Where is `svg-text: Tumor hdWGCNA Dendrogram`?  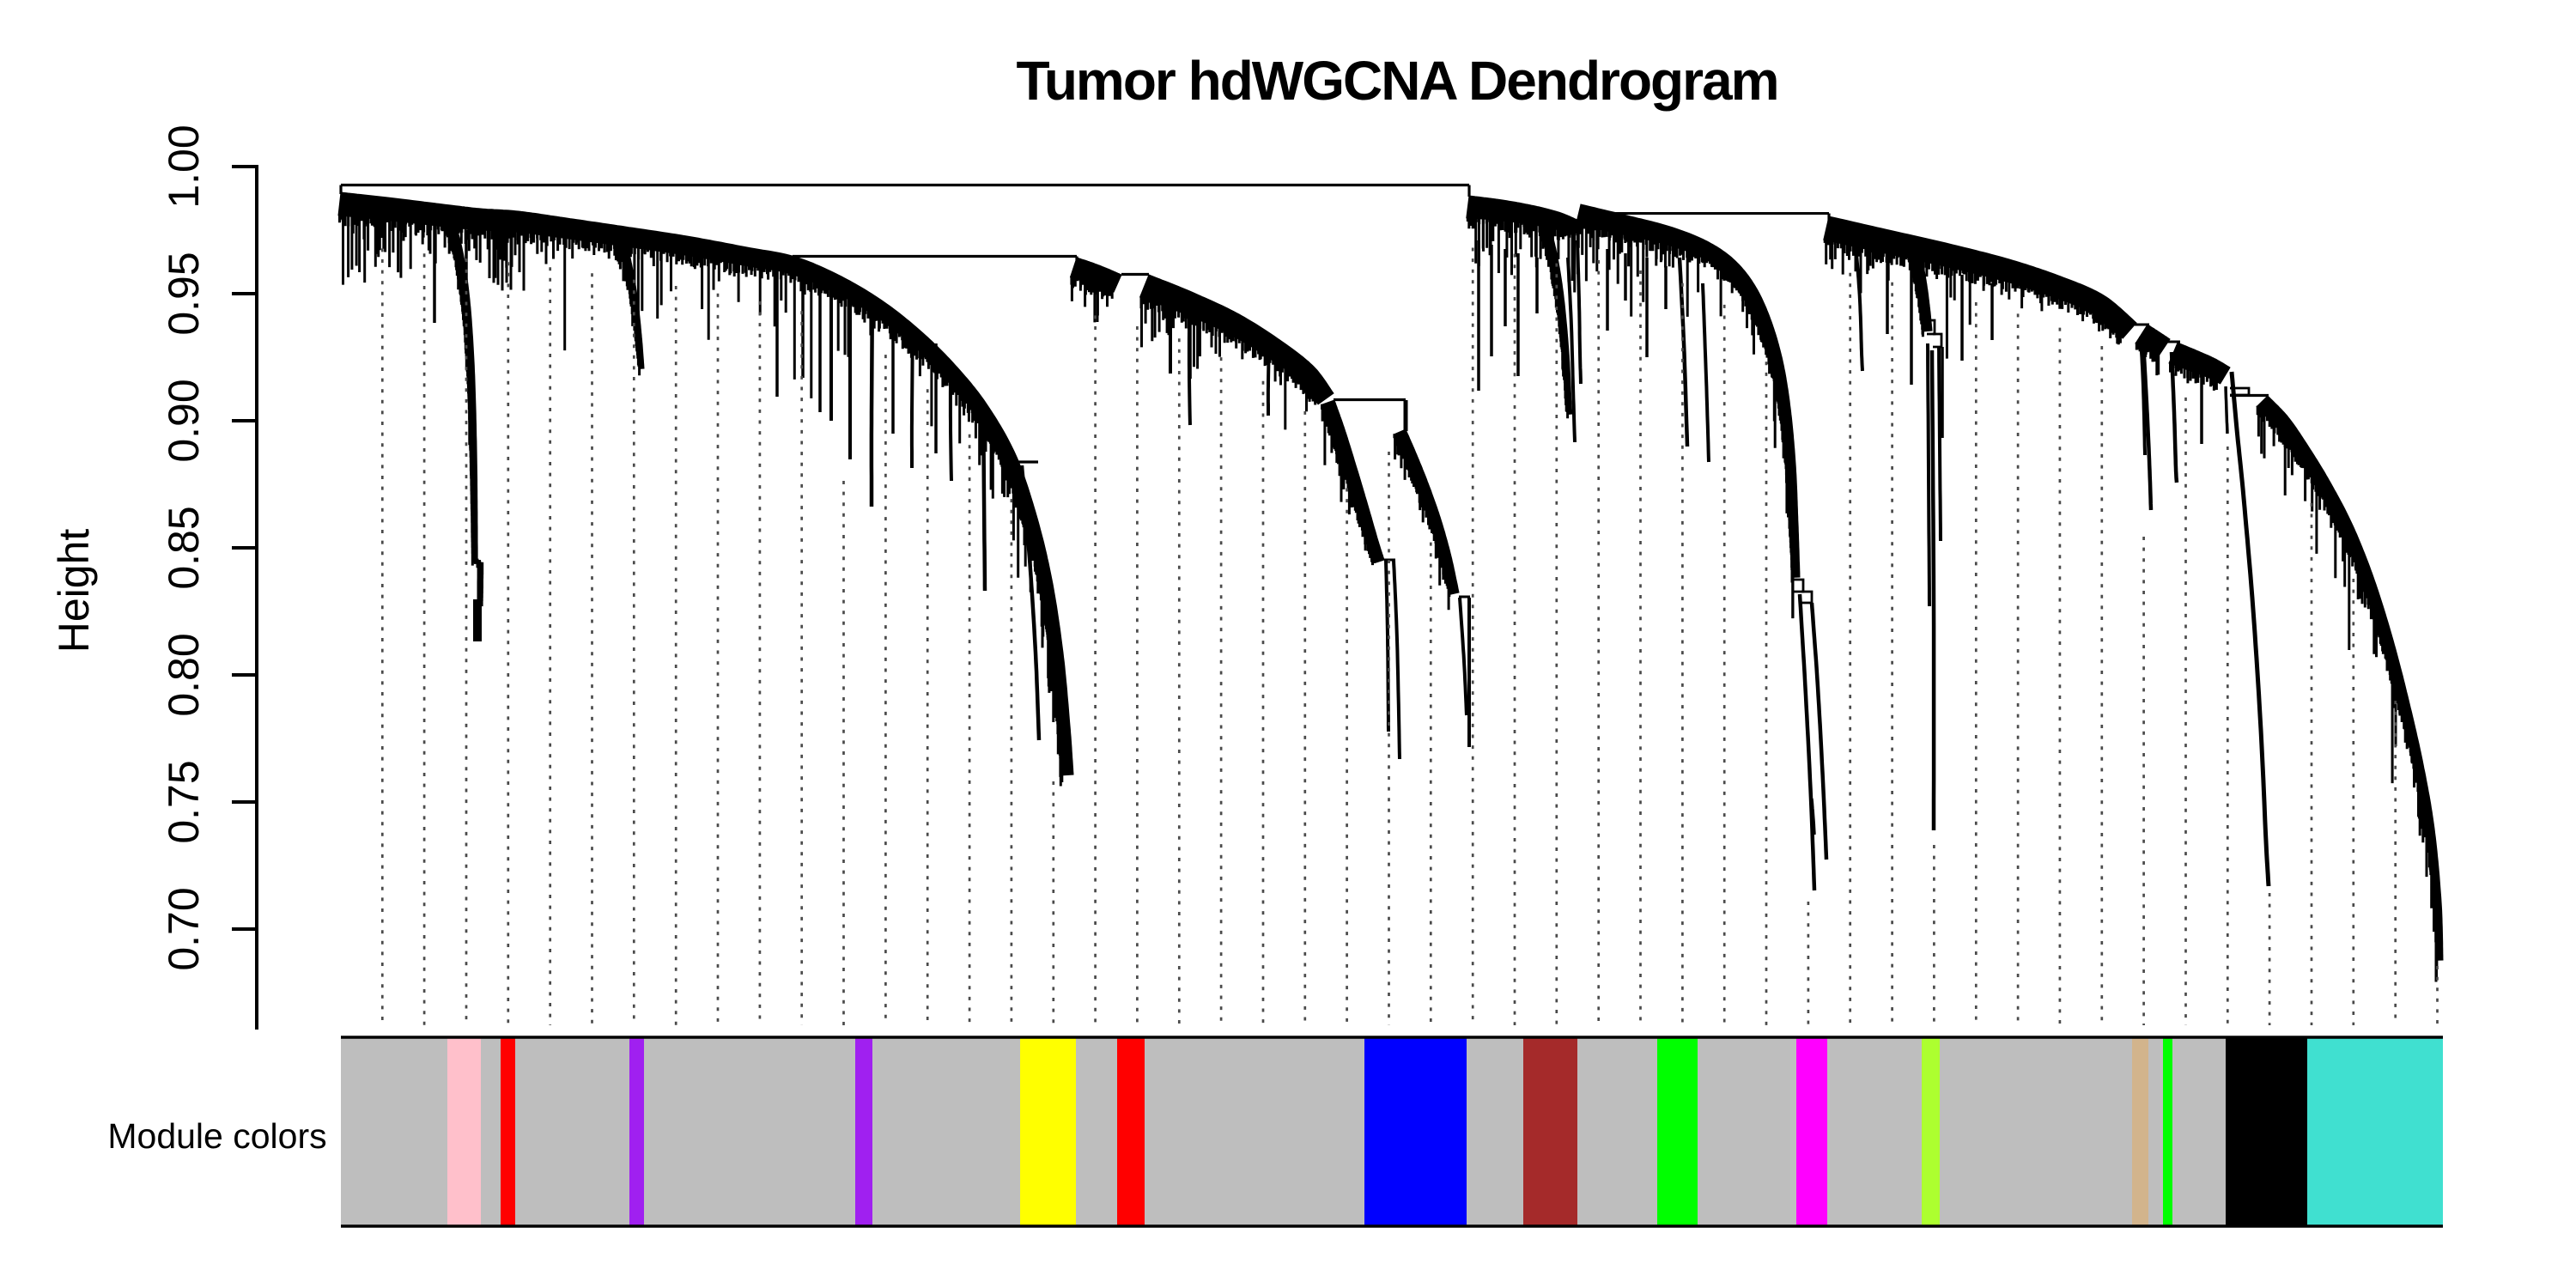
svg-text: Tumor hdWGCNA Dendrogram is located at coordinates (1396, 81).